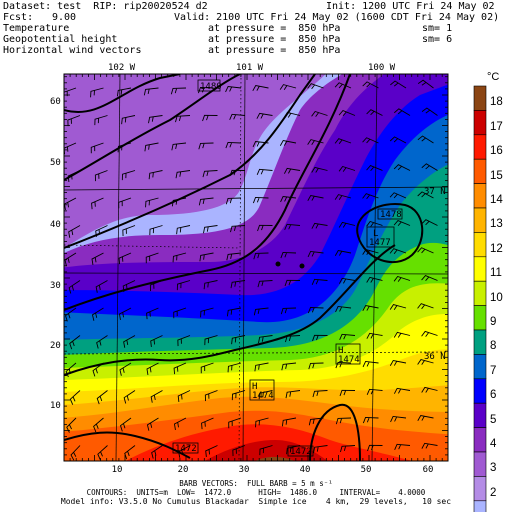  What do you see at coordinates (36, 28) in the screenshot?
I see `field-1-name: Temperature` at bounding box center [36, 28].